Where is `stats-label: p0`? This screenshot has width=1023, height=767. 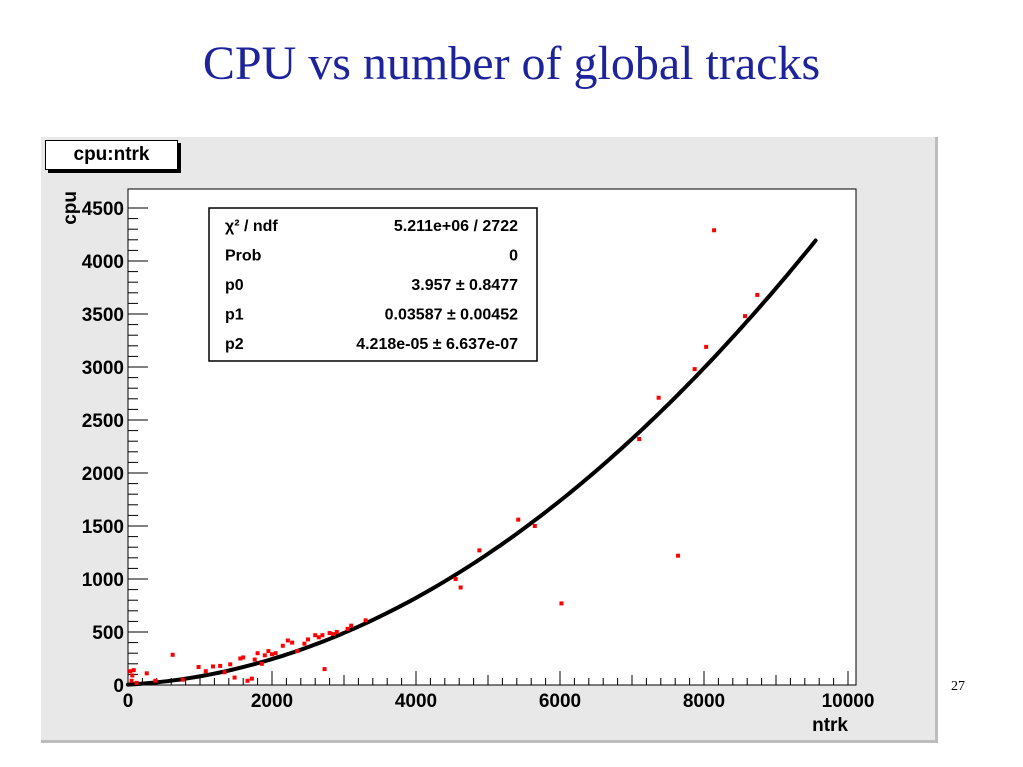
stats-label: p0 is located at coordinates (234, 285).